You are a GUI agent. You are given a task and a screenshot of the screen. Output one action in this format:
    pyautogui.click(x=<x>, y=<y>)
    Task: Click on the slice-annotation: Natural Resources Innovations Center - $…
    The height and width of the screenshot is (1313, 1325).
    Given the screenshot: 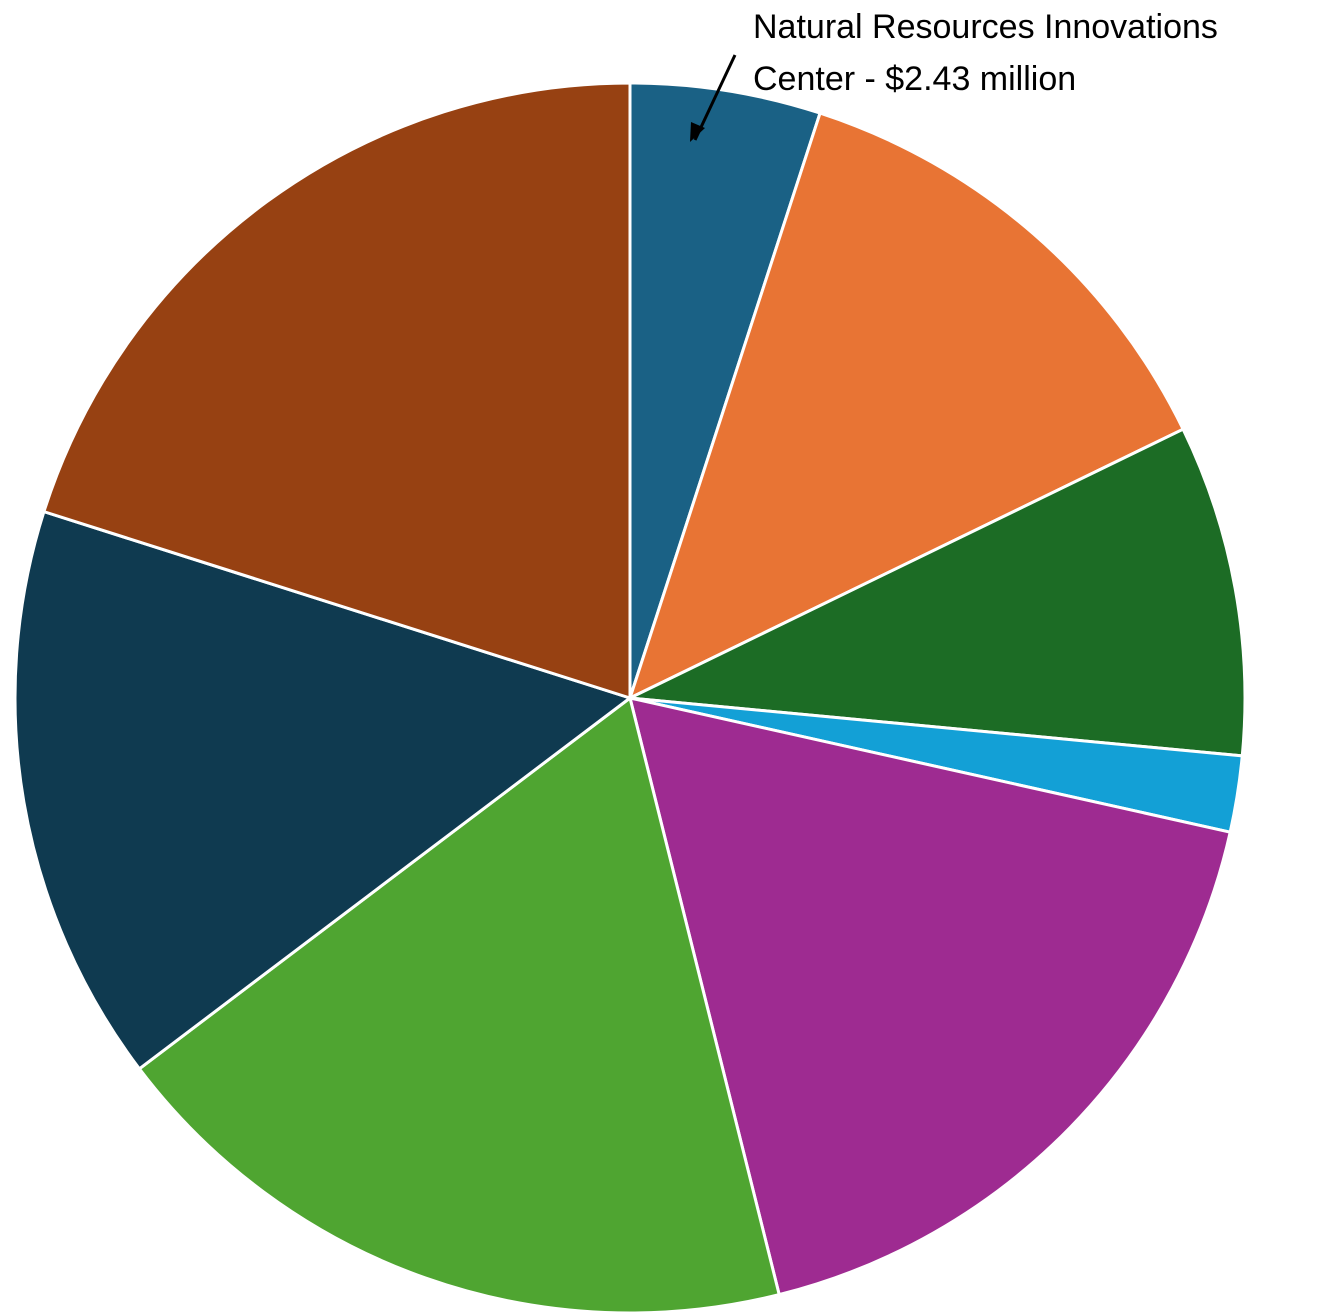 What is the action you would take?
    pyautogui.click(x=954, y=75)
    